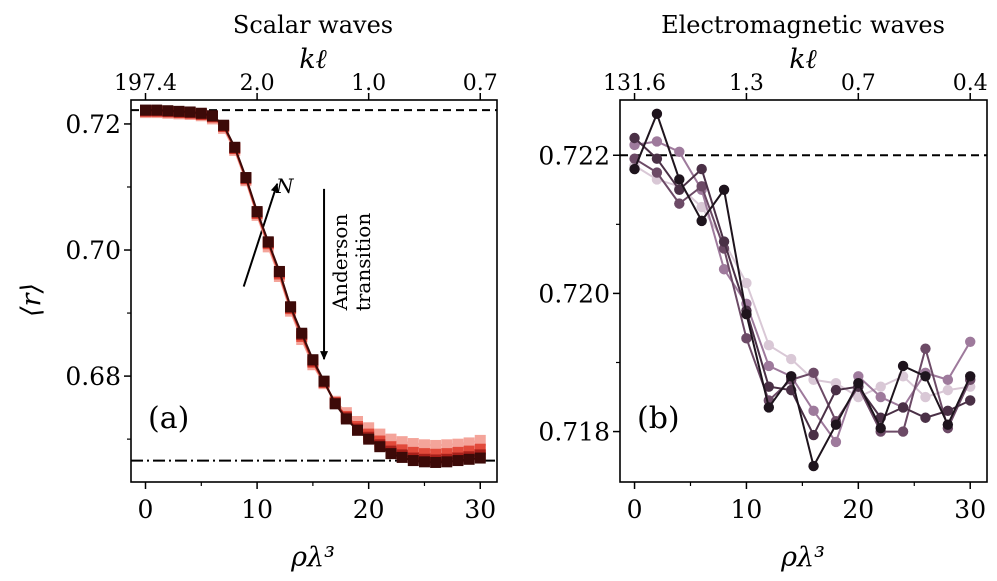  Describe the element at coordinates (658, 418) in the screenshot. I see `panel-b-label: (b)` at that location.